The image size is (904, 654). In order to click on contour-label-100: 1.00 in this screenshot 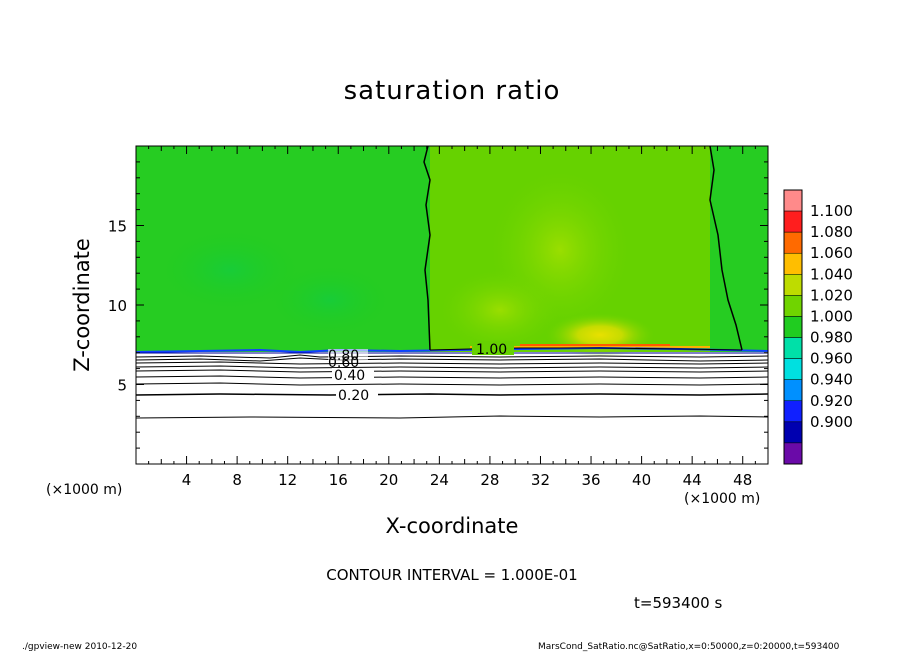, I will do `click(491, 350)`.